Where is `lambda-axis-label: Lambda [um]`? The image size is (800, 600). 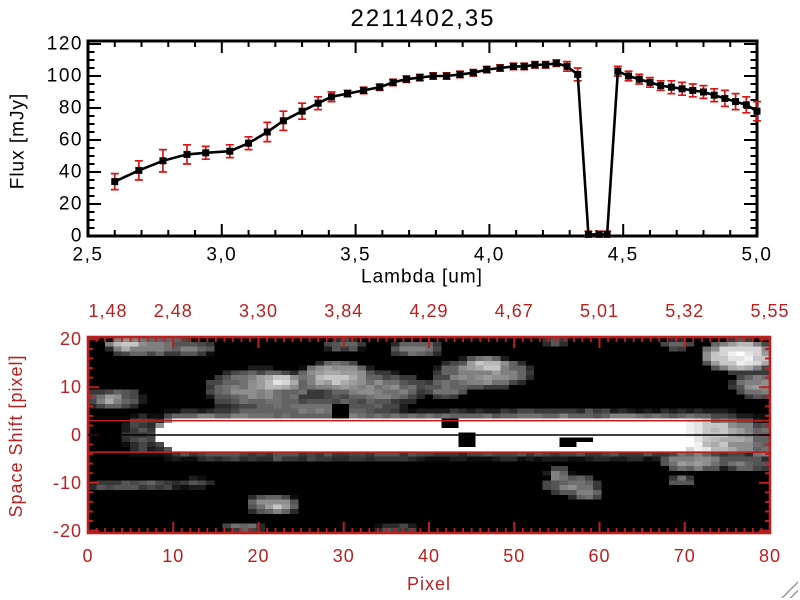
lambda-axis-label: Lambda [um] is located at coordinates (422, 277).